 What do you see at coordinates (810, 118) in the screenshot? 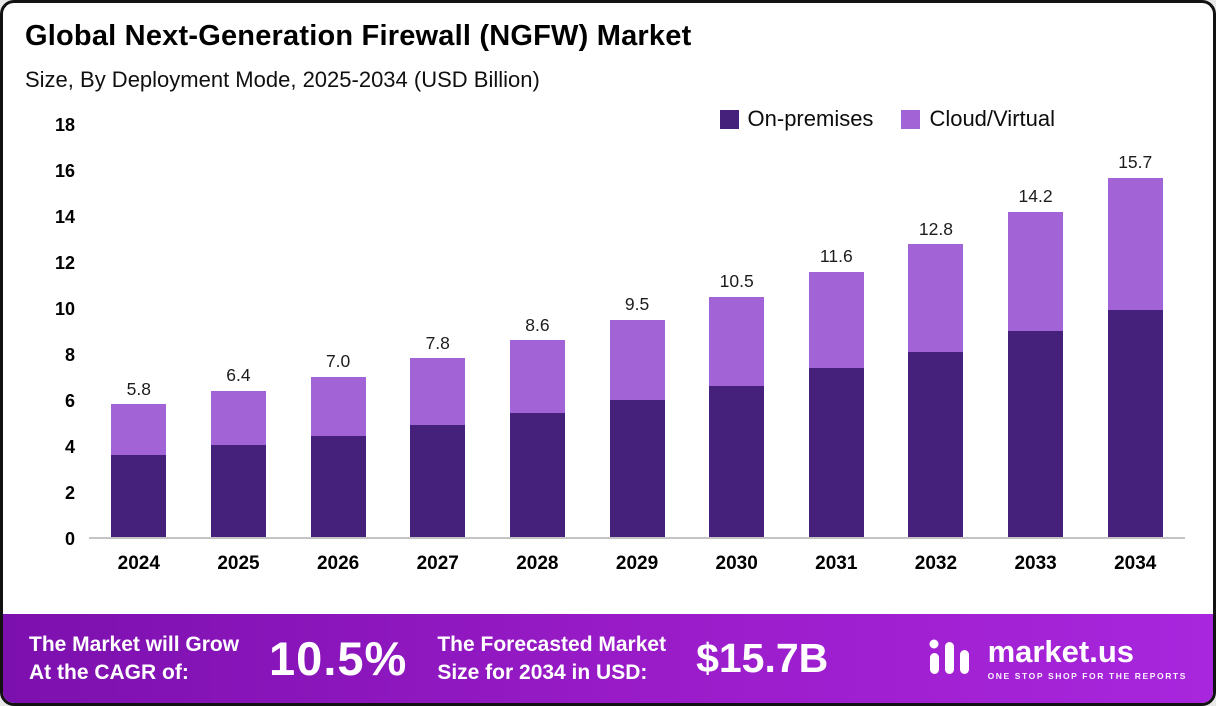
I see `legend-label: On-premises` at bounding box center [810, 118].